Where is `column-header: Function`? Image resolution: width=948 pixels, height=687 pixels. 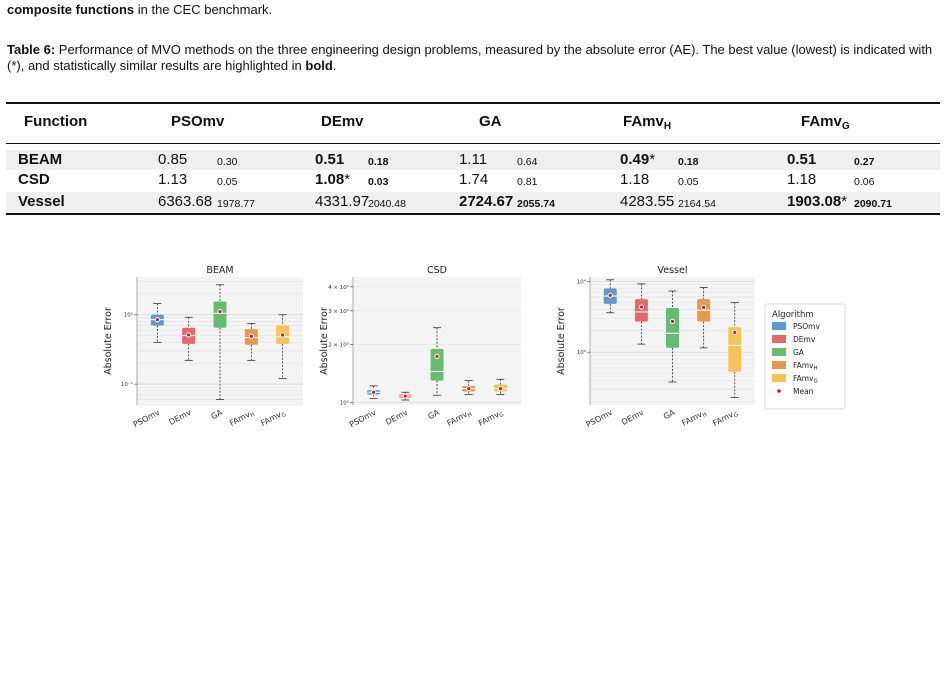
column-header: Function is located at coordinates (56, 121).